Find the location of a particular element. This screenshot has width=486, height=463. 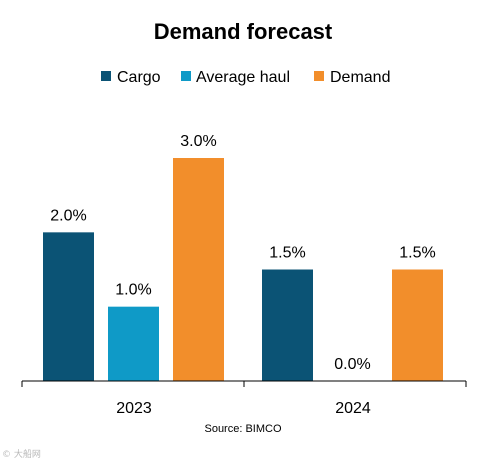

x-tick-label-2024: 2024 is located at coordinates (353, 408).